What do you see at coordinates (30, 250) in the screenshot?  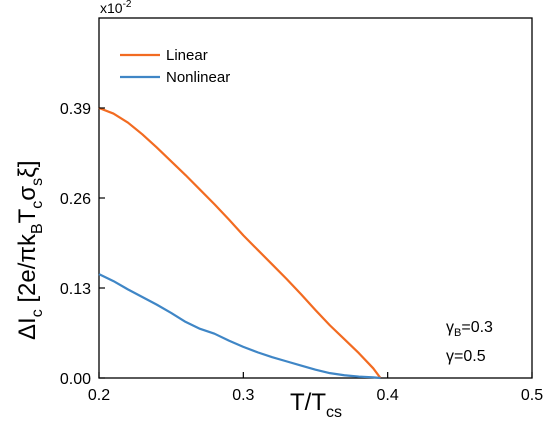 I see `y-axis-title: ΔIc [2e/πkBTcσsξ]` at bounding box center [30, 250].